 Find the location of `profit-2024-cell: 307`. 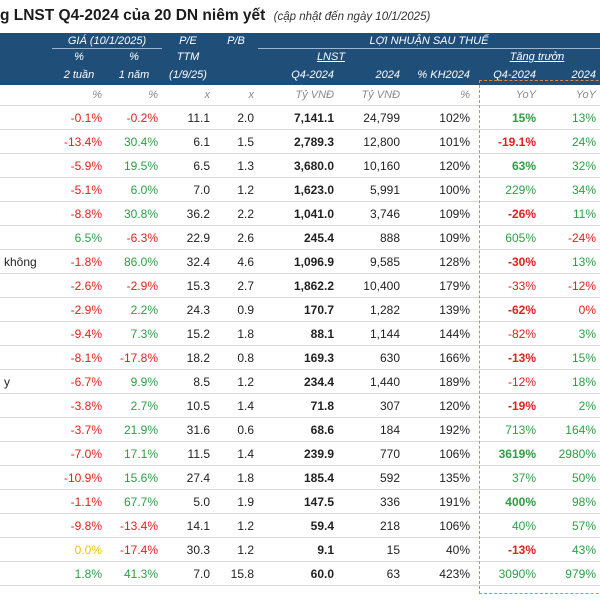

profit-2024-cell: 307 is located at coordinates (371, 405).